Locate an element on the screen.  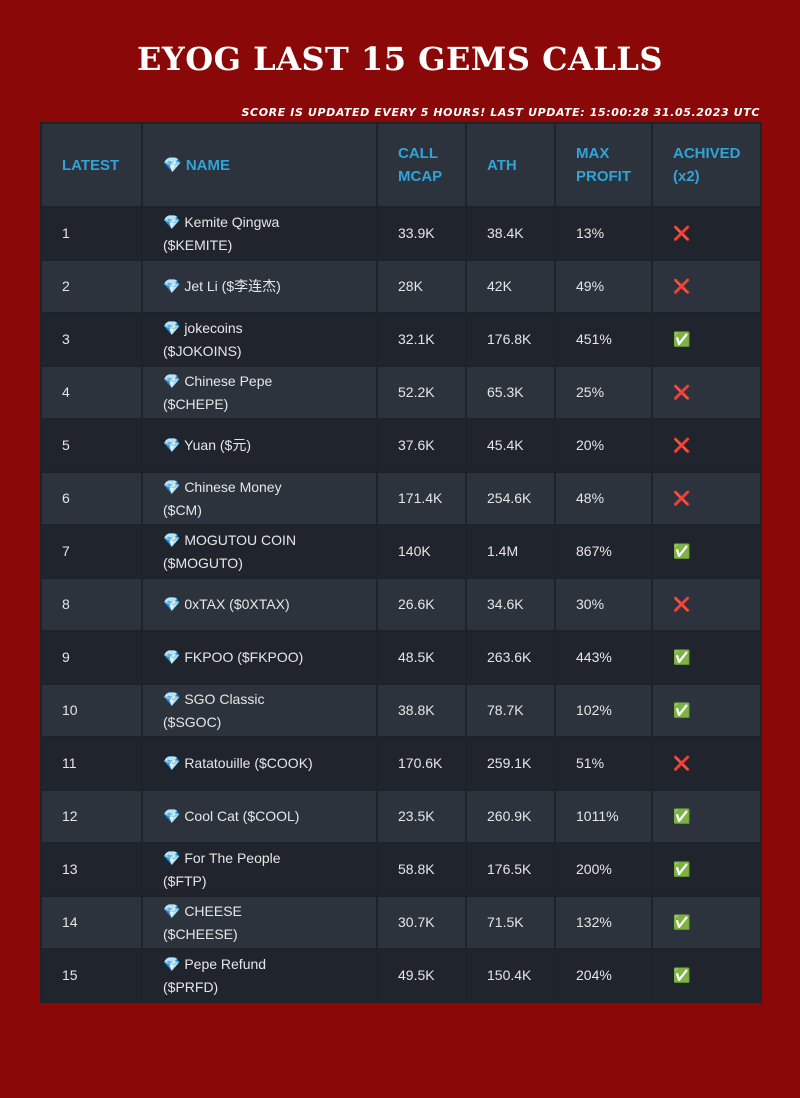
table-cell: 6 is located at coordinates (91, 498).